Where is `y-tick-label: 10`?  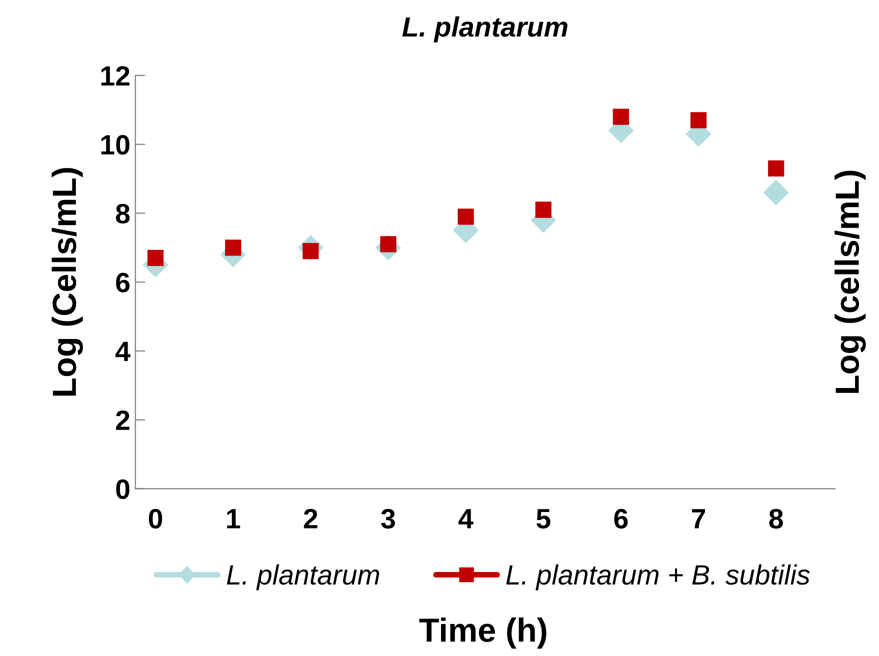
y-tick-label: 10 is located at coordinates (115, 144).